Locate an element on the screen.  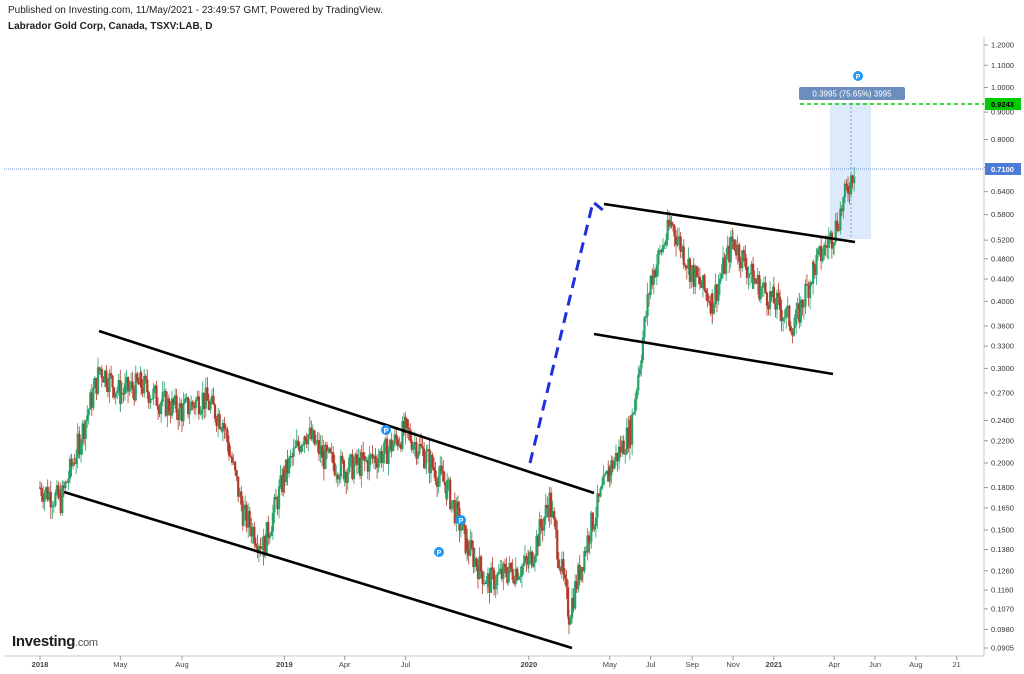
lower-channel-line is located at coordinates (318, 570).